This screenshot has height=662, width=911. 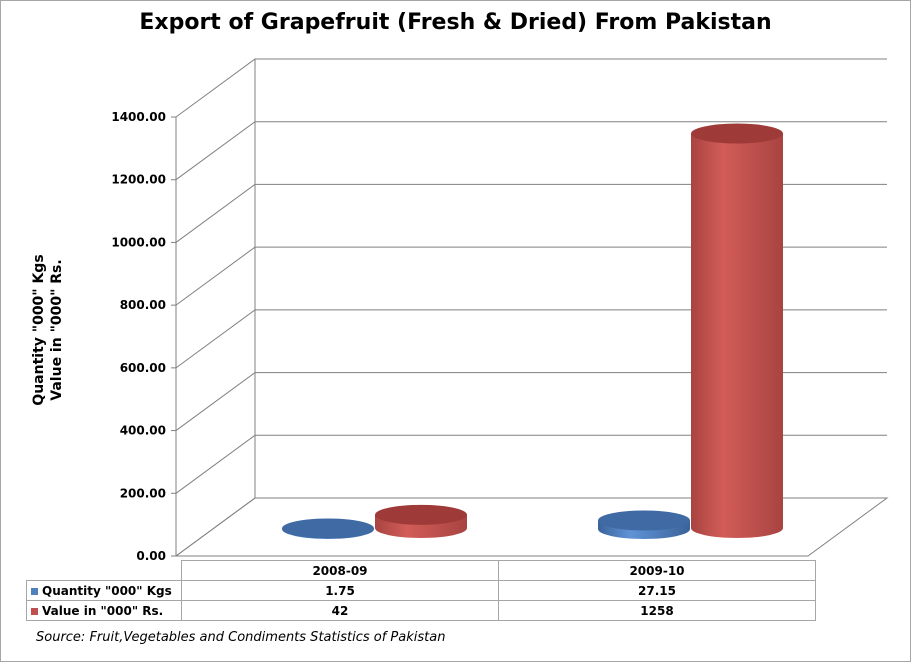 I want to click on data-table-row: Value in "000" Rs. 42 1258, so click(x=421, y=610).